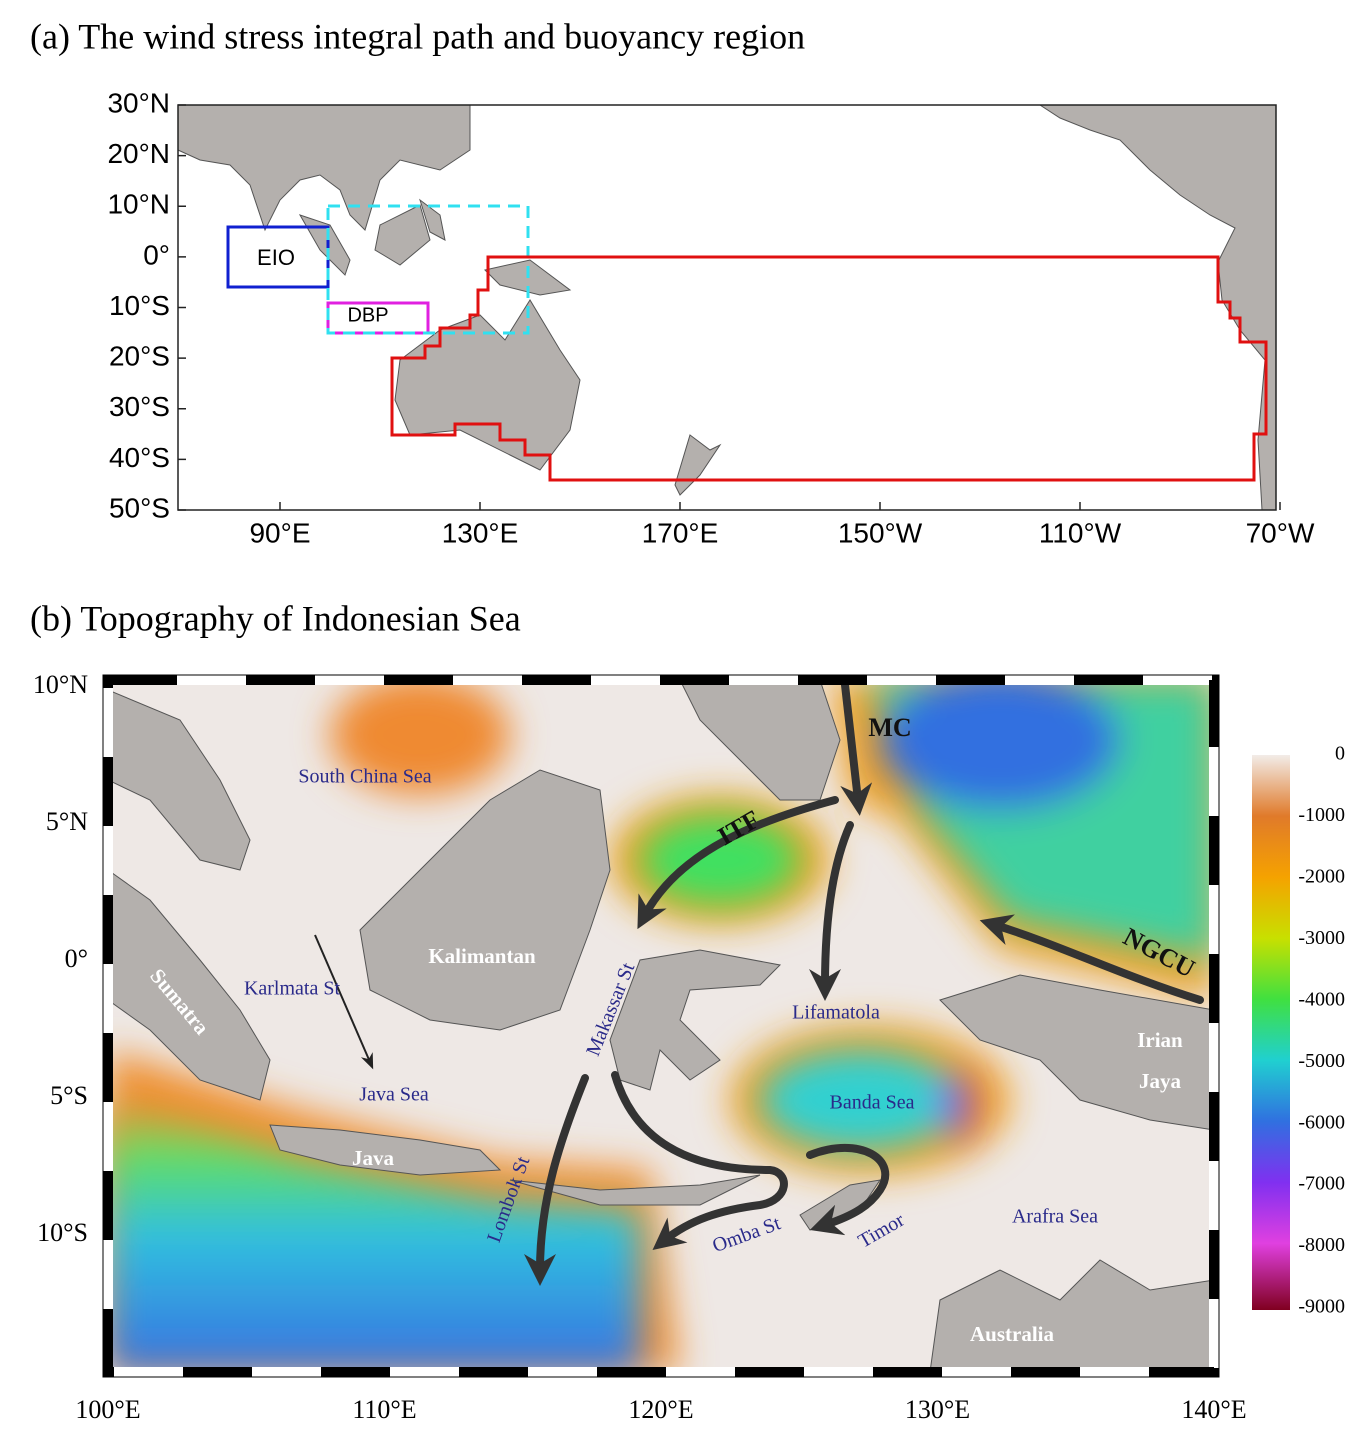  I want to click on colorbar-tick-label: -9000, so click(1321, 1307).